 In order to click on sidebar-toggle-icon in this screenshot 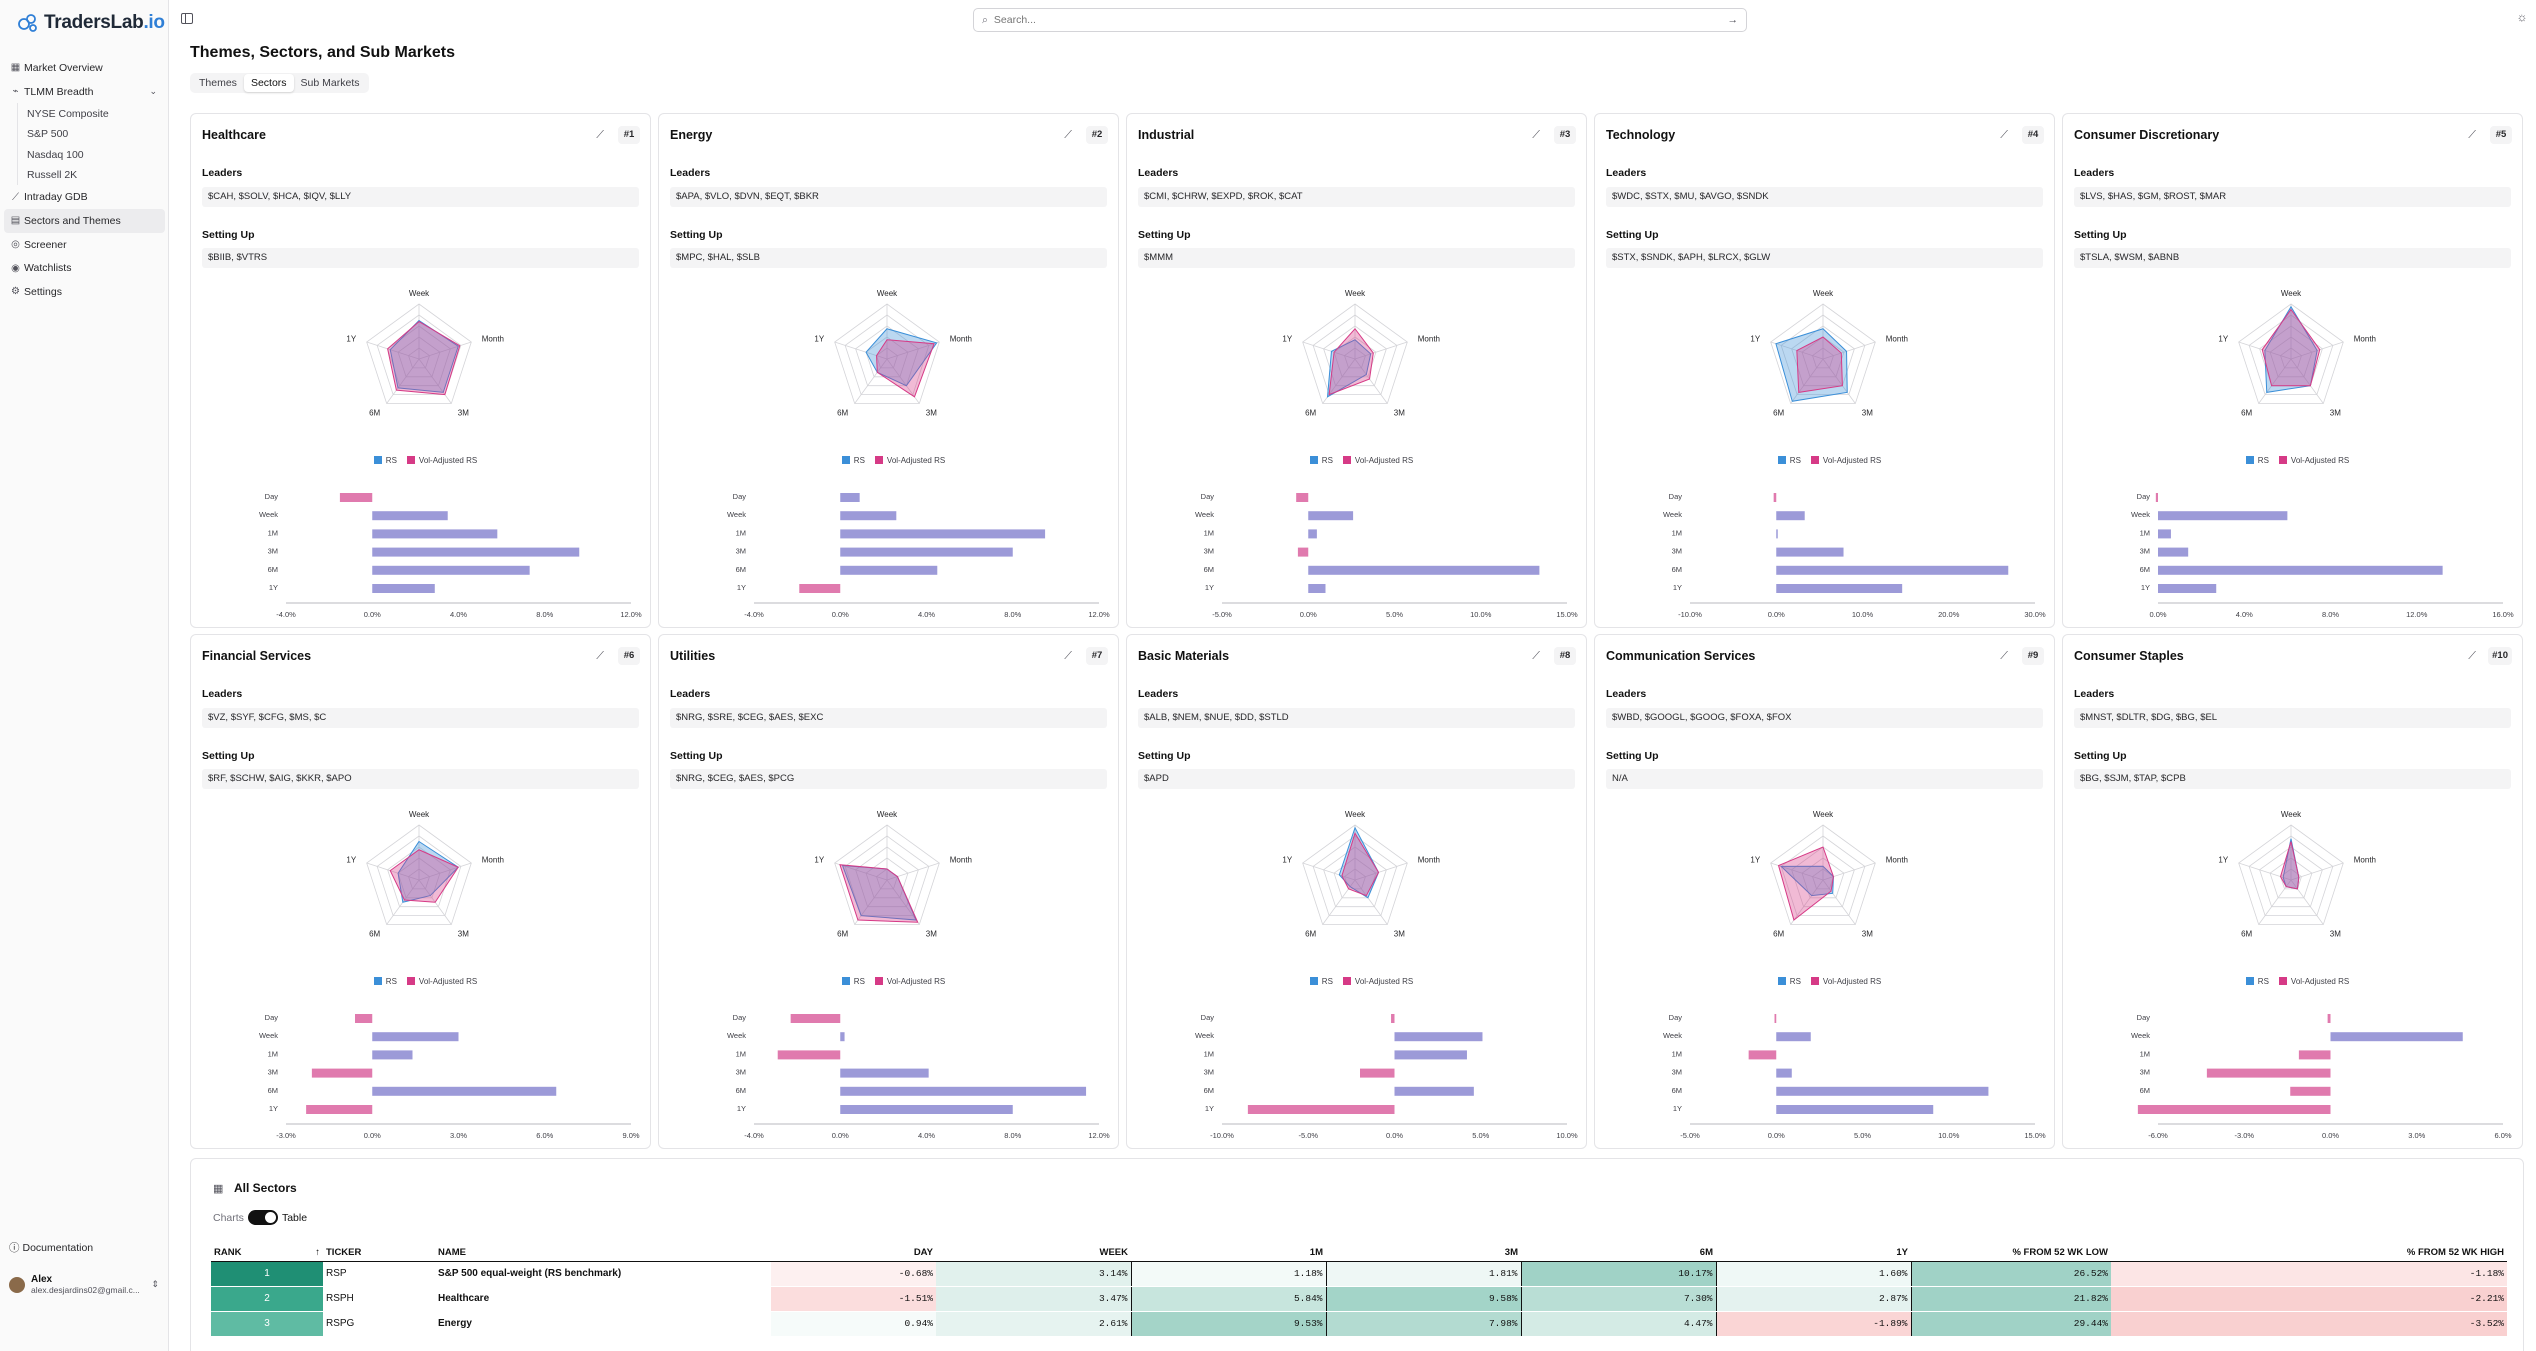, I will do `click(187, 18)`.